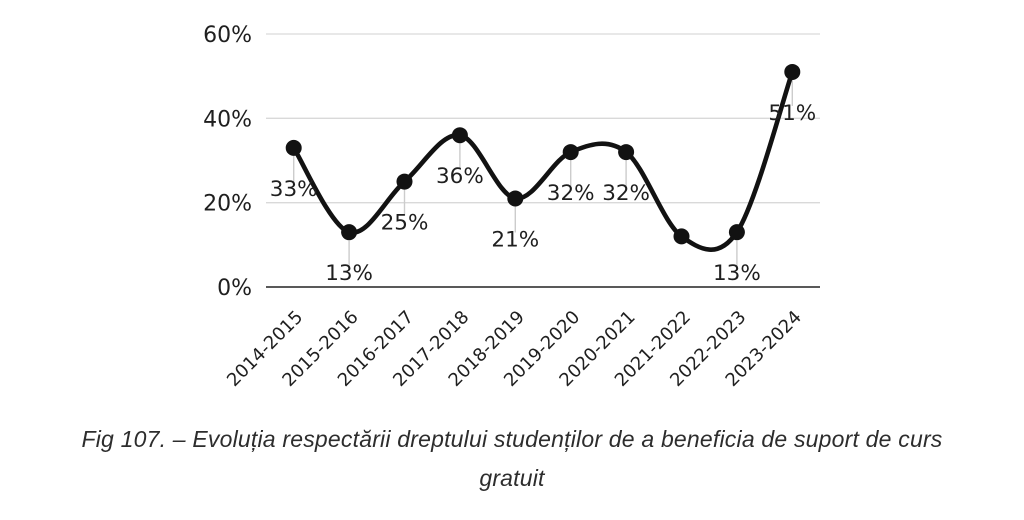 The image size is (1024, 520). Describe the element at coordinates (792, 113) in the screenshot. I see `data-label: 51%` at that location.